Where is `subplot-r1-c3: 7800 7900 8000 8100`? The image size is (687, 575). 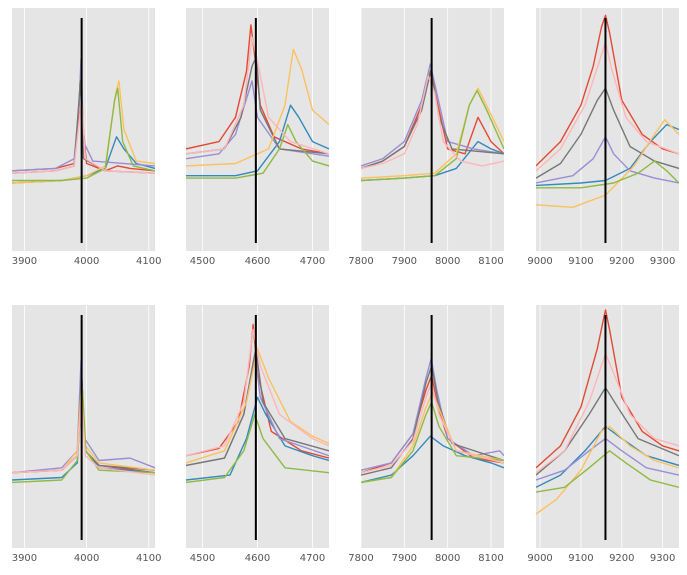
subplot-r1-c3: 7800 7900 8000 8100 is located at coordinates (426, 137).